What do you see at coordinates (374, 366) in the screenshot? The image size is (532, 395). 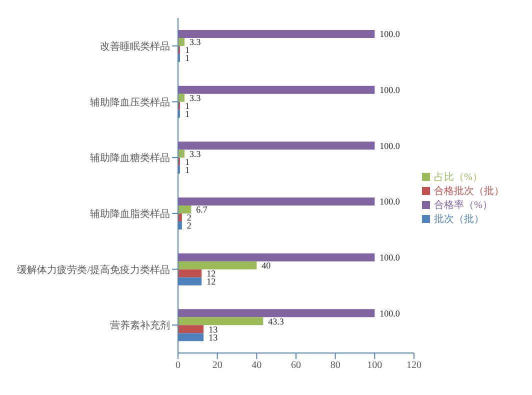 I see `x-tick-label: 100` at bounding box center [374, 366].